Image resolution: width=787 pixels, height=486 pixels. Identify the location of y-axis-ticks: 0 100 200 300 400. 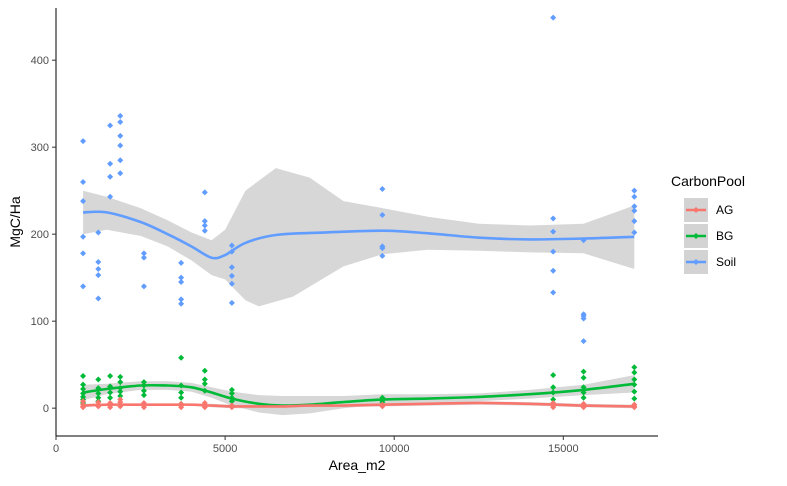
(43, 235).